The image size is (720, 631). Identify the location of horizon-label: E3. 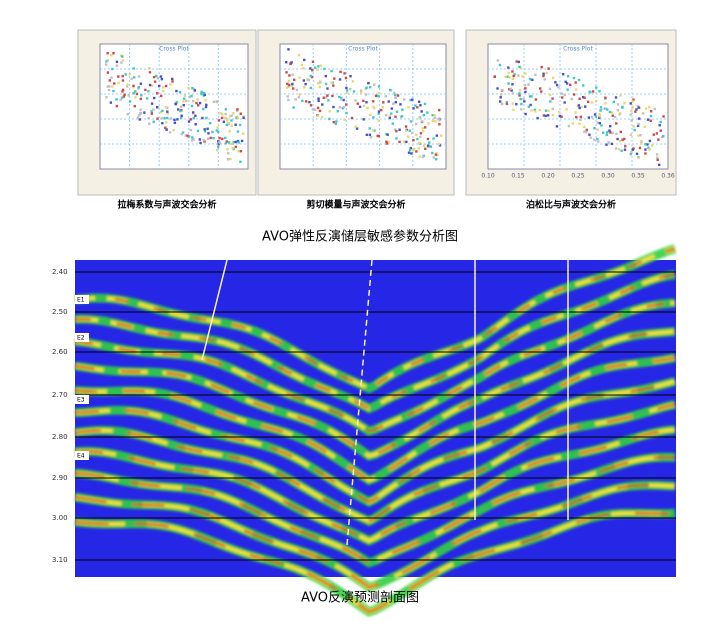
(81, 400).